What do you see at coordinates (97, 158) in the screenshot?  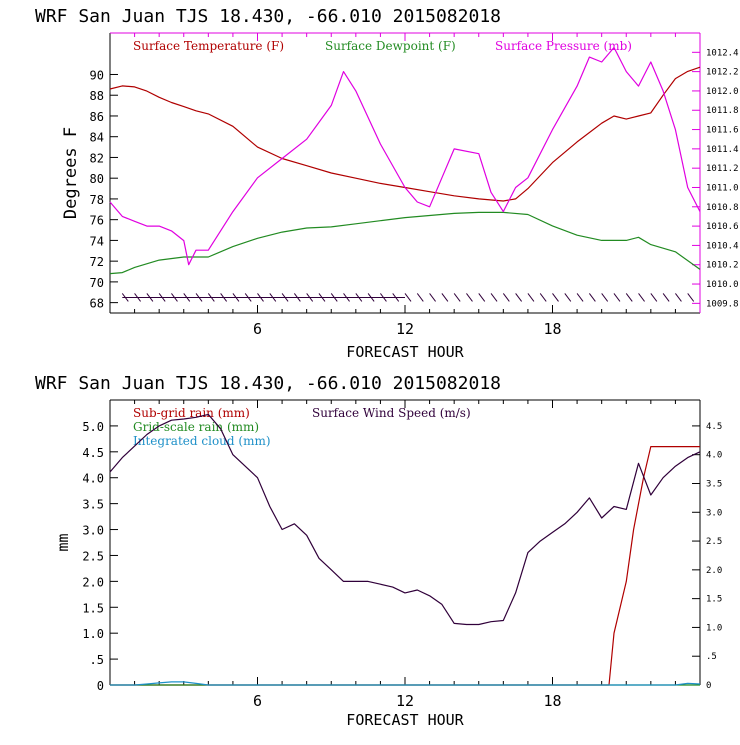 I see `y-tick-label: 82` at bounding box center [97, 158].